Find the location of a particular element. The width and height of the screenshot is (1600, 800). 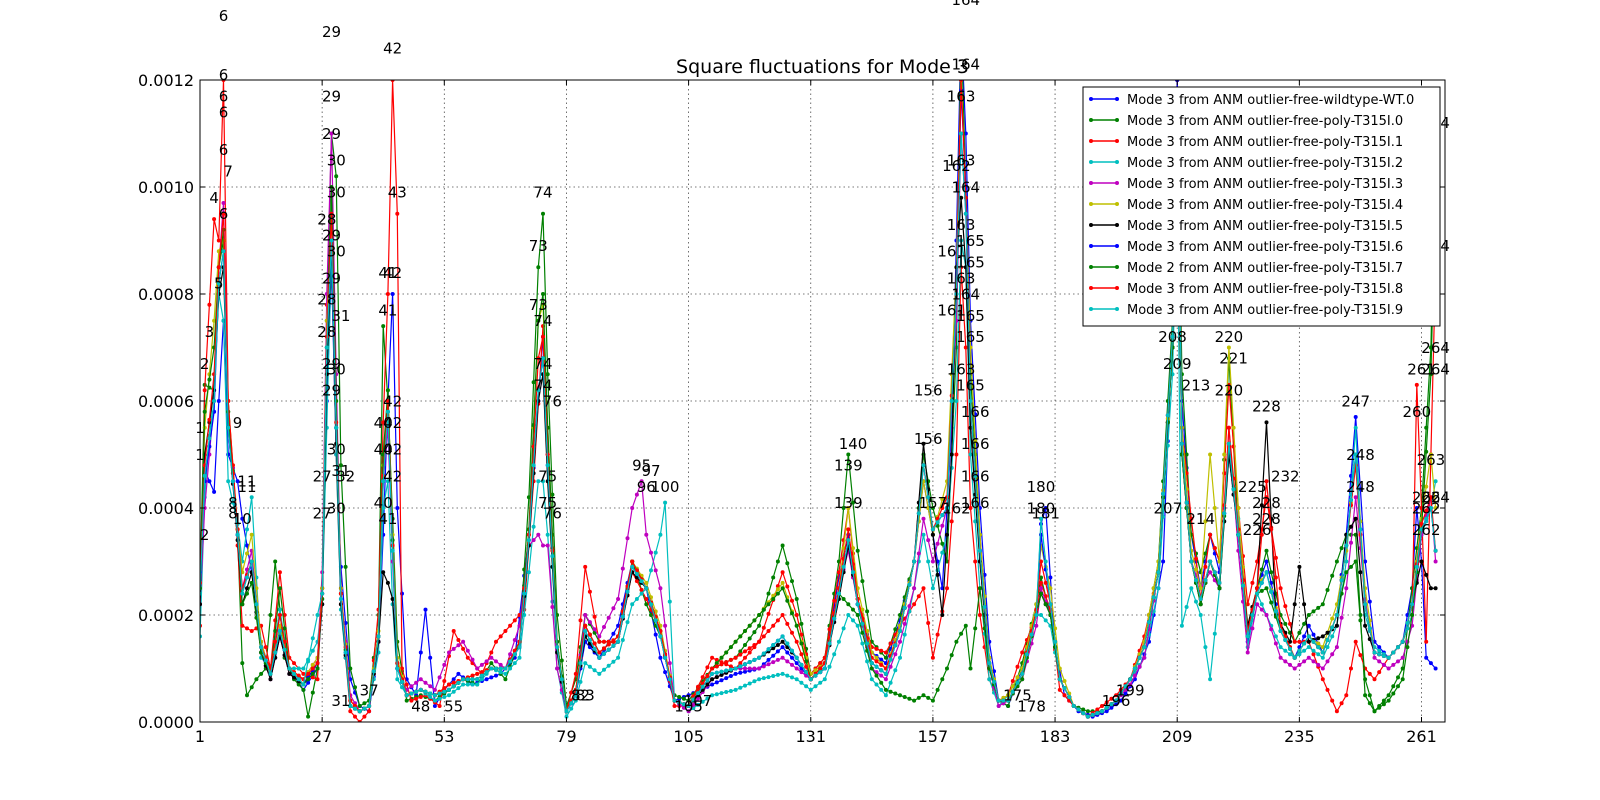

peak-label: 48 is located at coordinates (420, 706).